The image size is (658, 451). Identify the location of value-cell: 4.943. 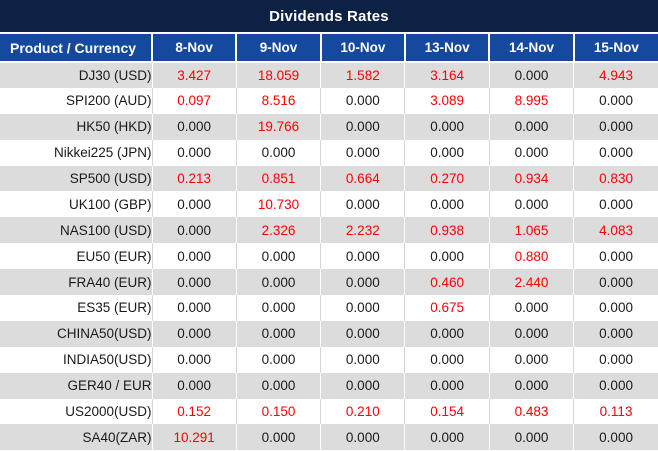
(616, 75).